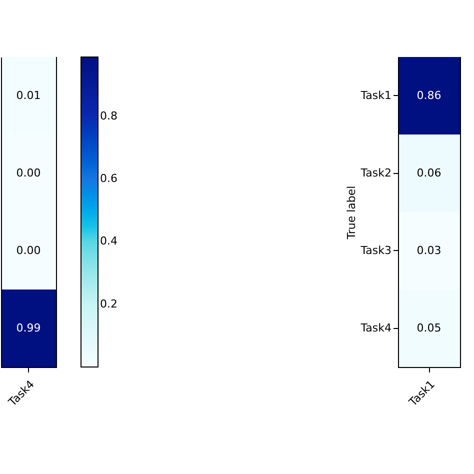  Describe the element at coordinates (109, 115) in the screenshot. I see `color-bar-label: 0.8` at that location.